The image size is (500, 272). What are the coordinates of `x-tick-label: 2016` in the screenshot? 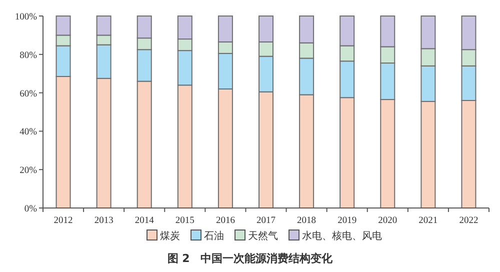 It's located at (226, 221).